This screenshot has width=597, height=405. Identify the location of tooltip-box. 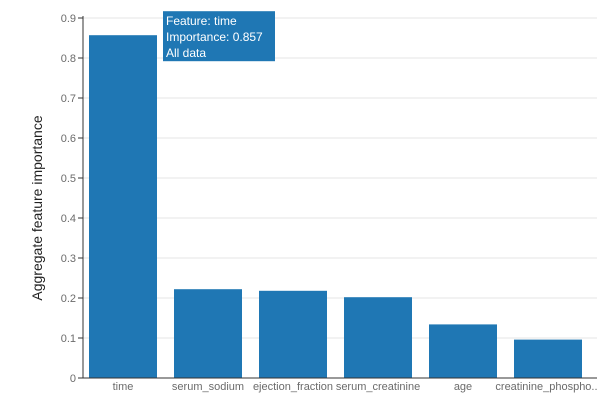
(219, 36).